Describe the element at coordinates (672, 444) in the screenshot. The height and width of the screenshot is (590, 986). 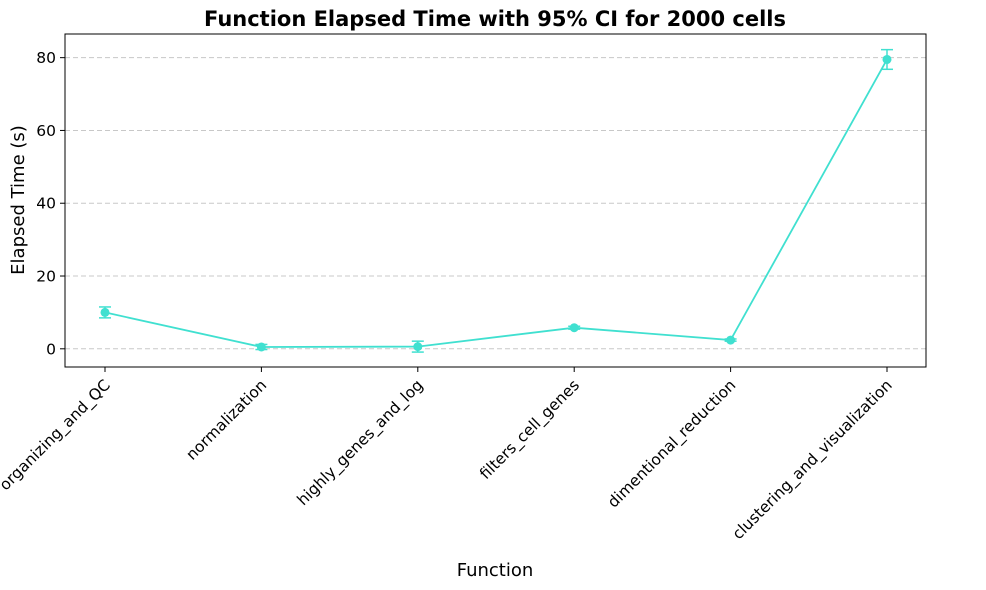
I see `x-tick-label: dimentional_reduction` at that location.